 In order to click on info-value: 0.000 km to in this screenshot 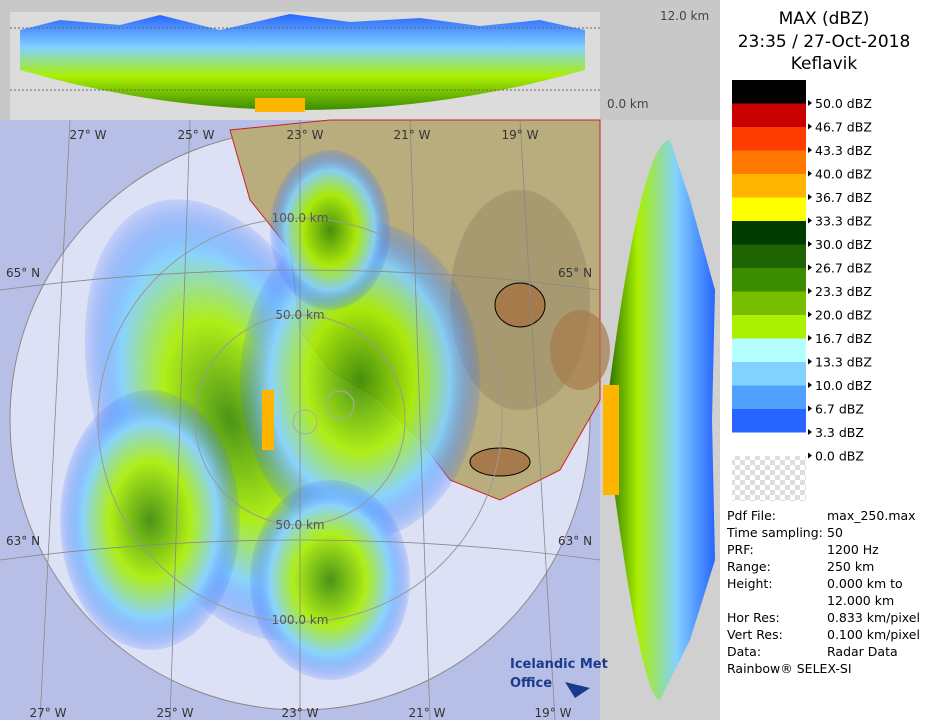, I will do `click(865, 583)`.